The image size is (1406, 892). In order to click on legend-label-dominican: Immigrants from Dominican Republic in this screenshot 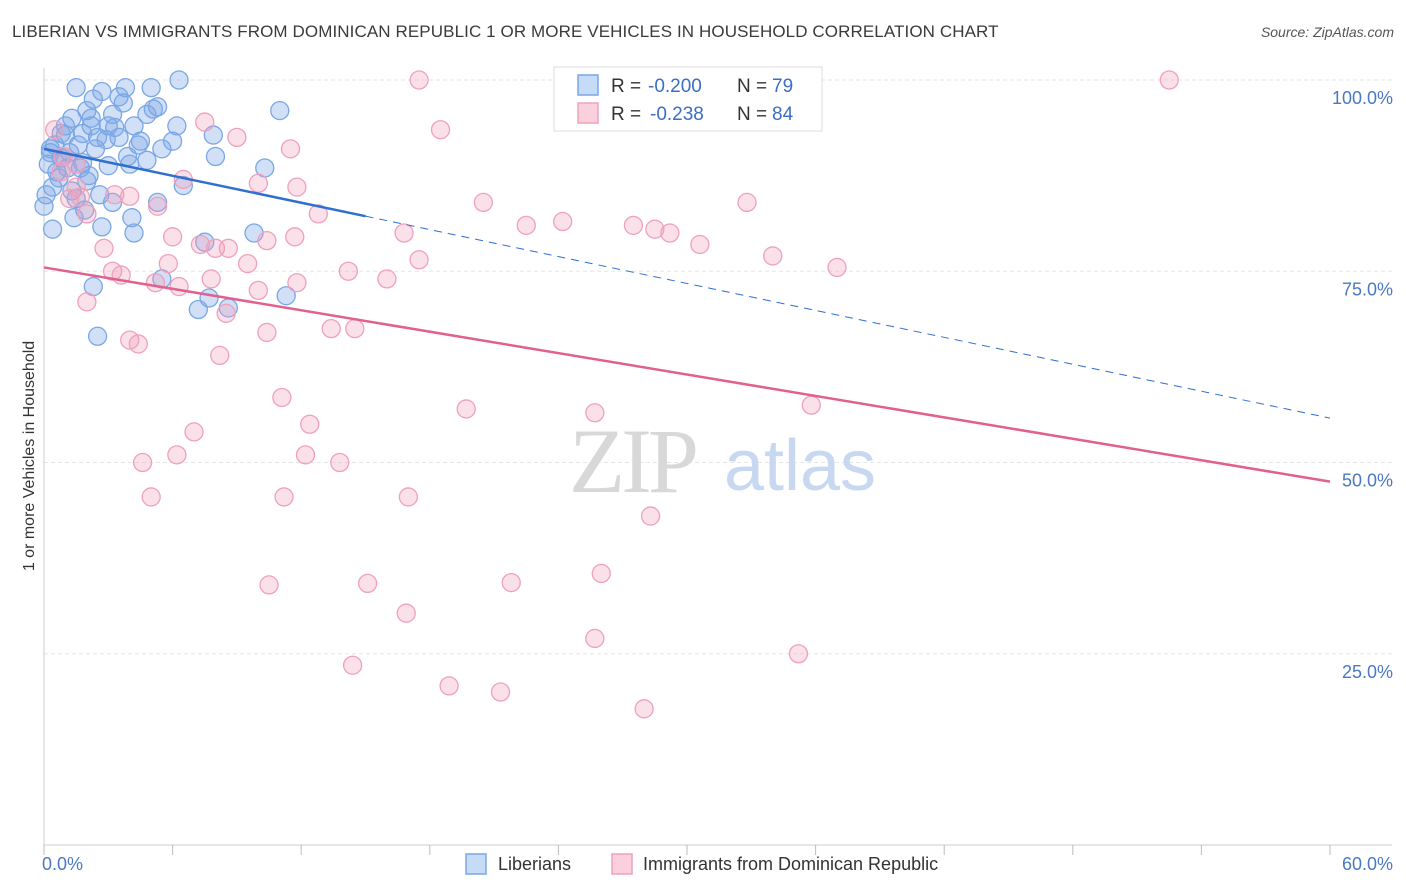, I will do `click(790, 864)`.